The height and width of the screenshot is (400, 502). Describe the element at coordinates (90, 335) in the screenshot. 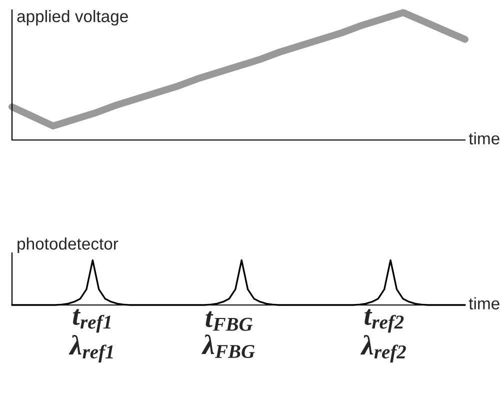

I see `x-tick-label: t$_{ref1}$ λ$_{ref1}$` at that location.